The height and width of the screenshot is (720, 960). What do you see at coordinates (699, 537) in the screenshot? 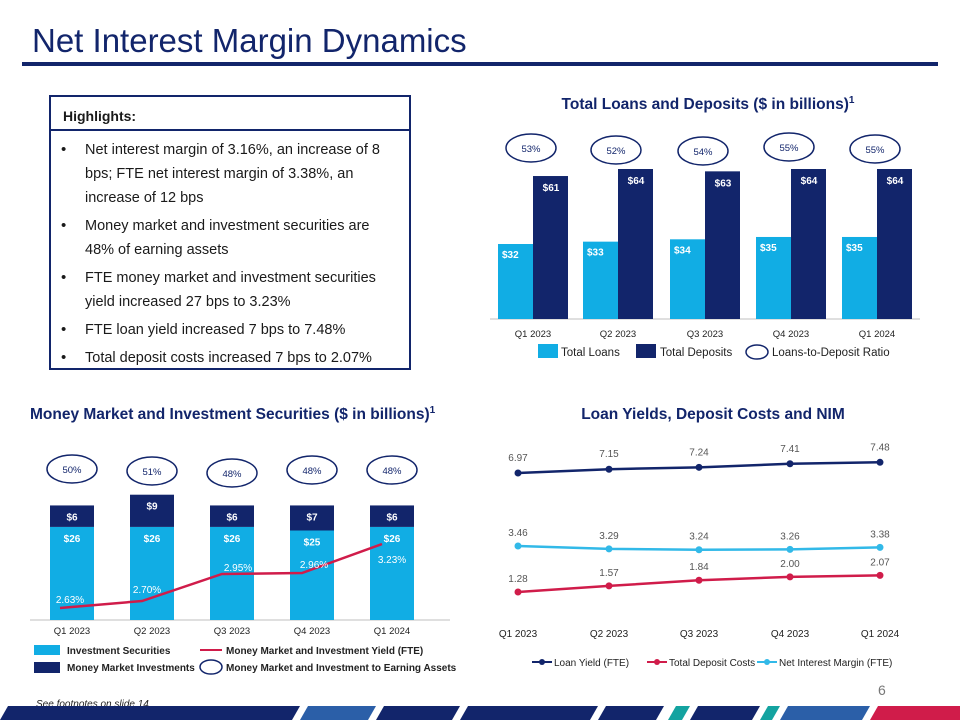
I see `point-label: 3.24` at bounding box center [699, 537].